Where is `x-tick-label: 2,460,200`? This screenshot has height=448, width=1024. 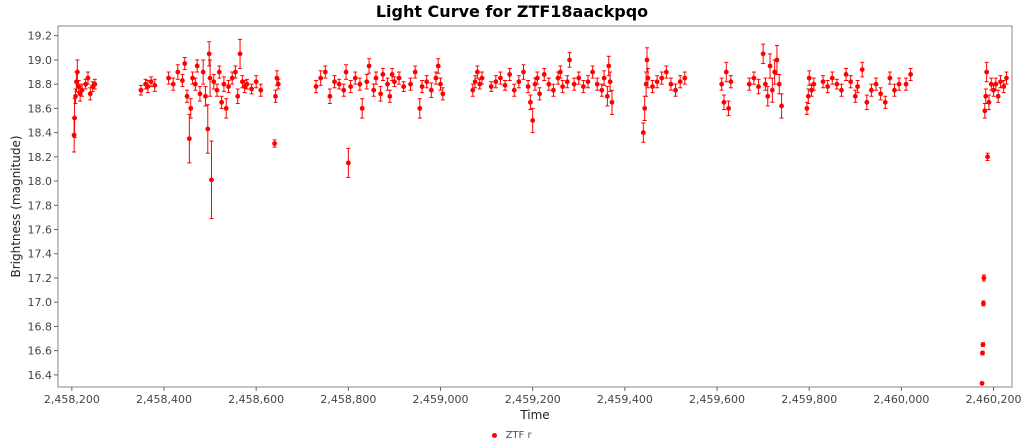 x-tick-label: 2,460,200 is located at coordinates (994, 399).